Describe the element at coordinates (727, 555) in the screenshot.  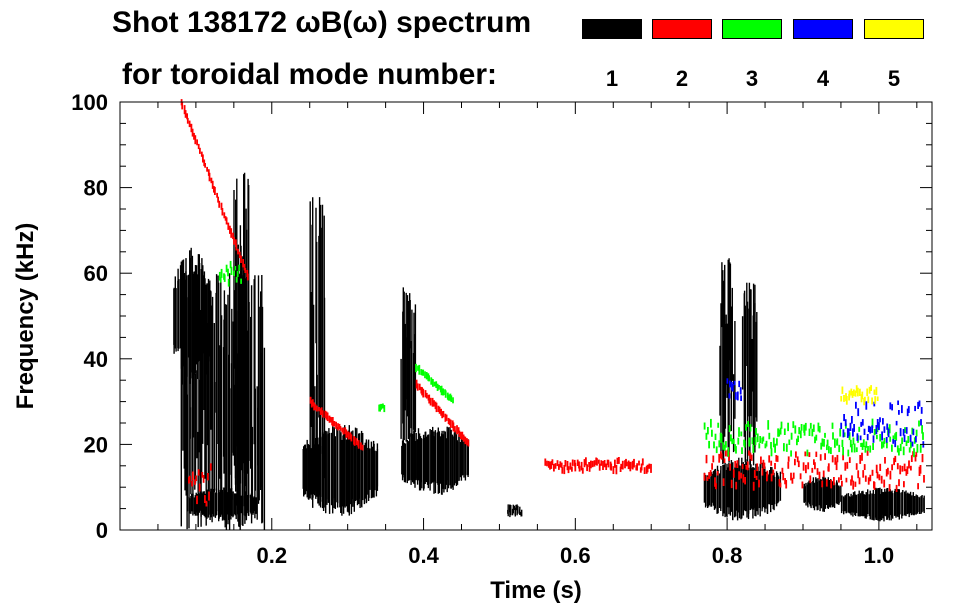
I see `x-tick-label: 0.8` at that location.